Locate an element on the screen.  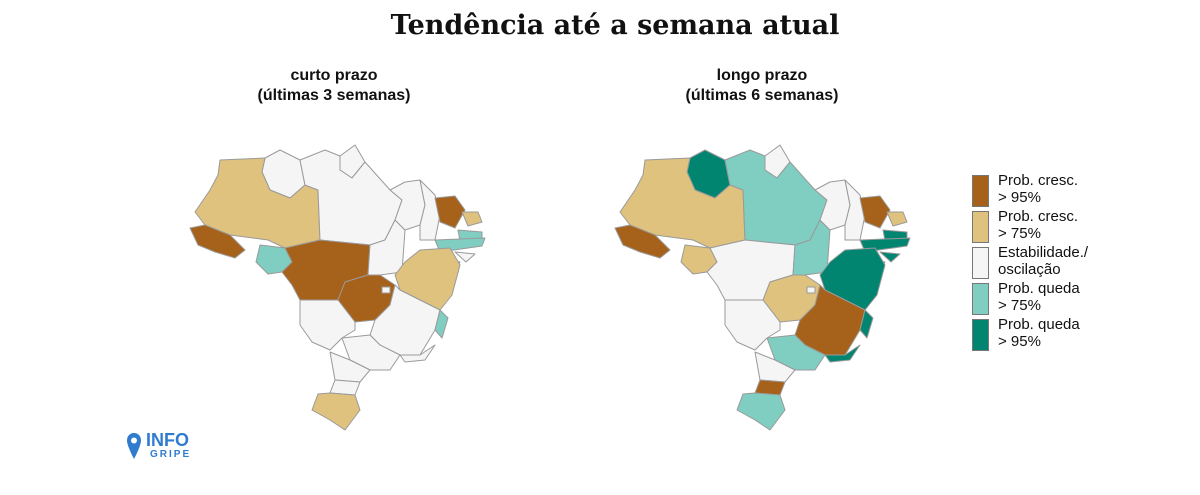
legend-item: Prob. queda > 75% is located at coordinates (1055, 296).